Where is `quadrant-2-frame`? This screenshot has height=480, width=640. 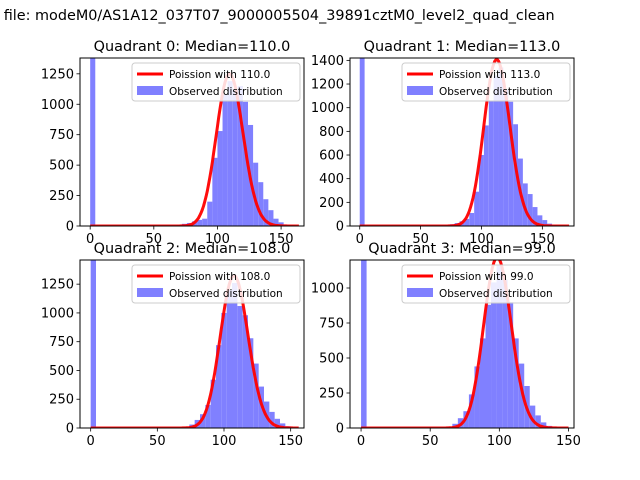 quadrant-2-frame is located at coordinates (192, 344).